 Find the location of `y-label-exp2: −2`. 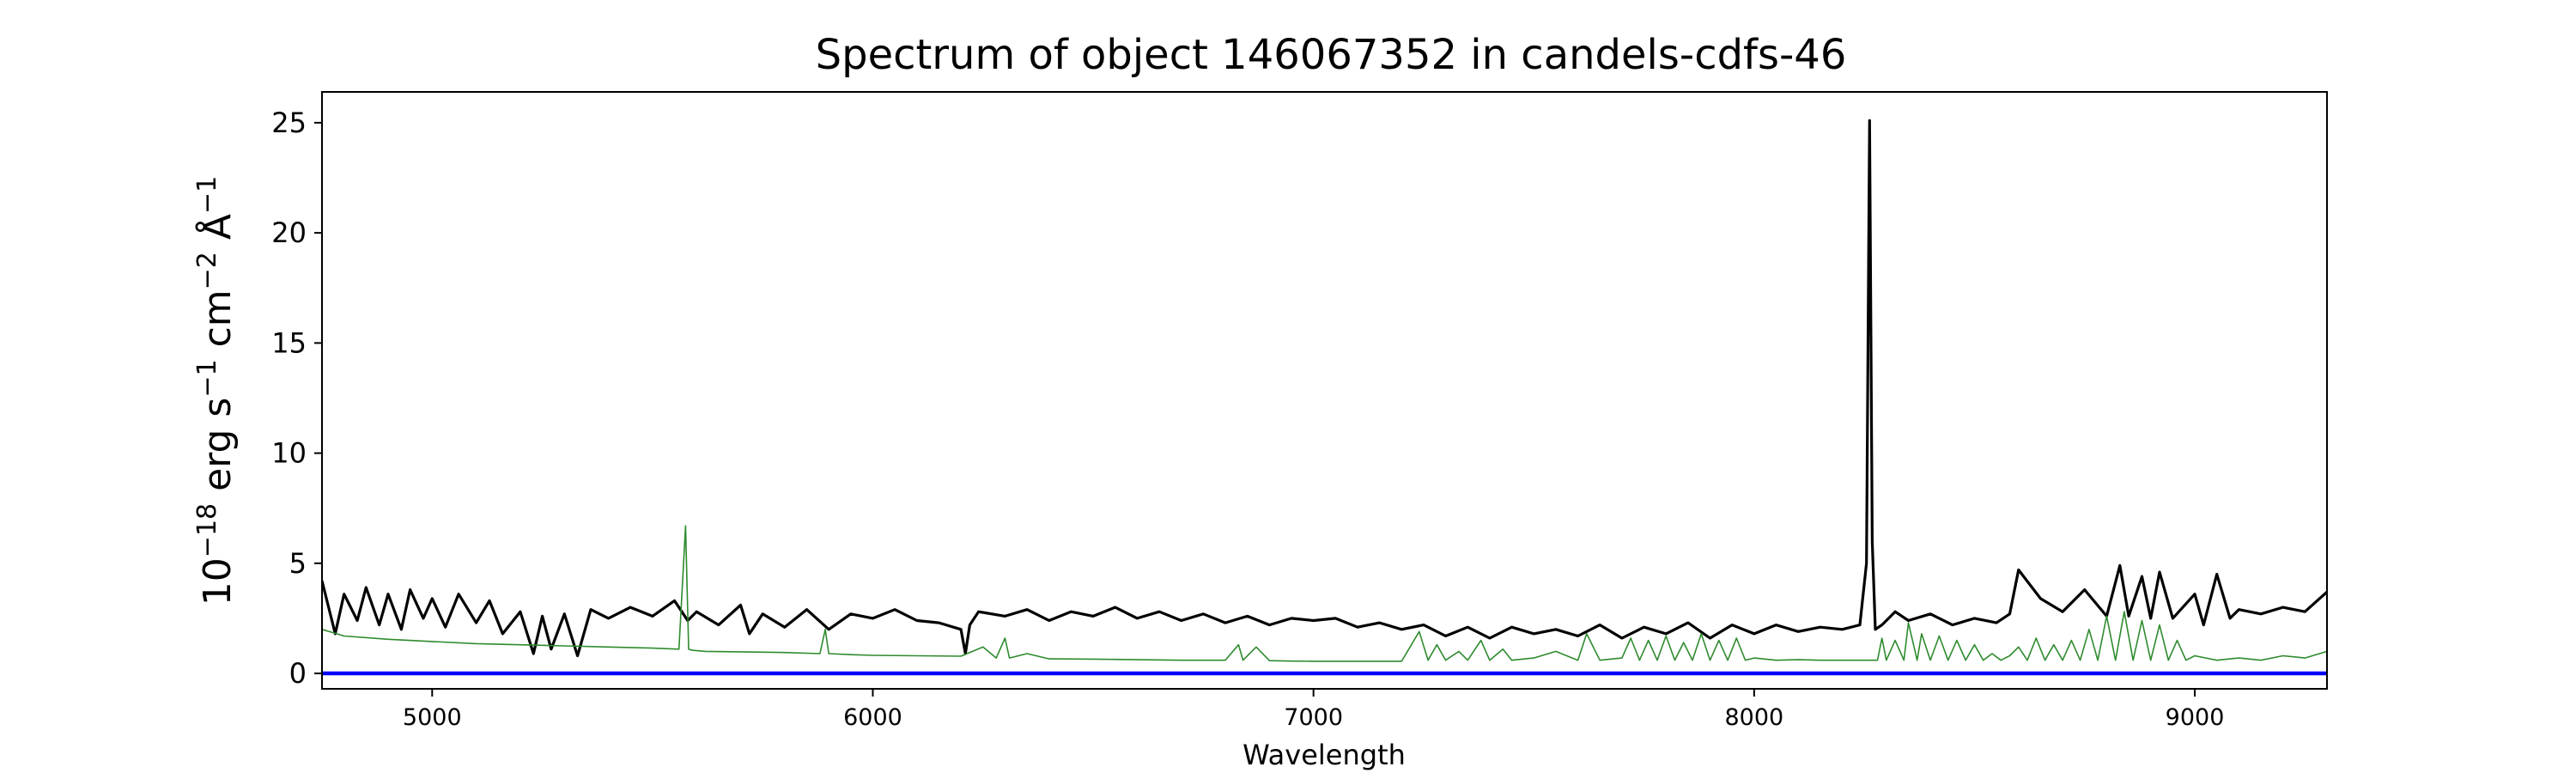

y-label-exp2: −2 is located at coordinates (207, 270).